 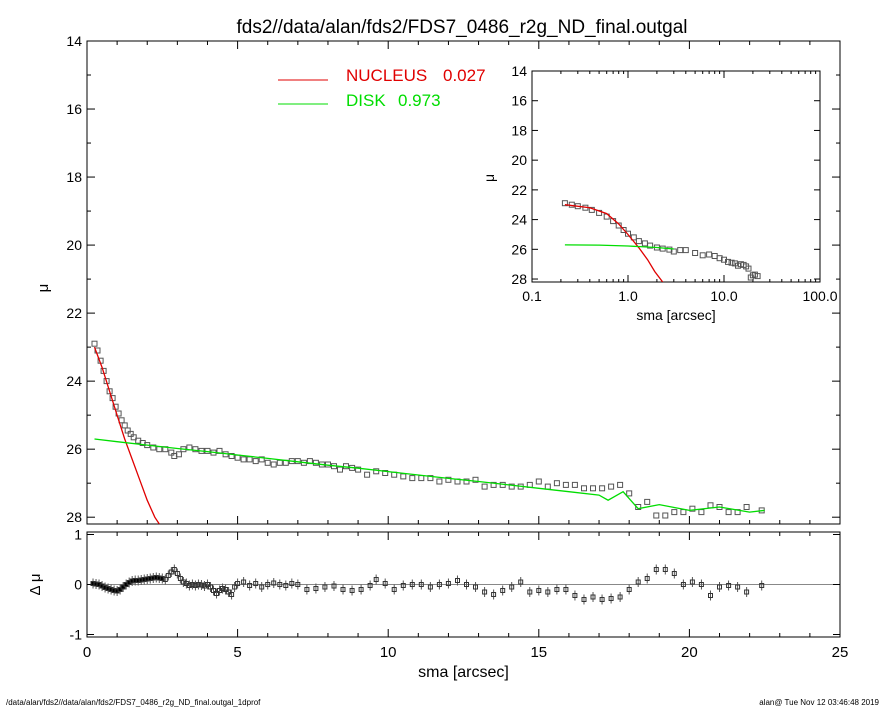 I want to click on inset-xtick-label: 10.0, so click(x=723, y=296).